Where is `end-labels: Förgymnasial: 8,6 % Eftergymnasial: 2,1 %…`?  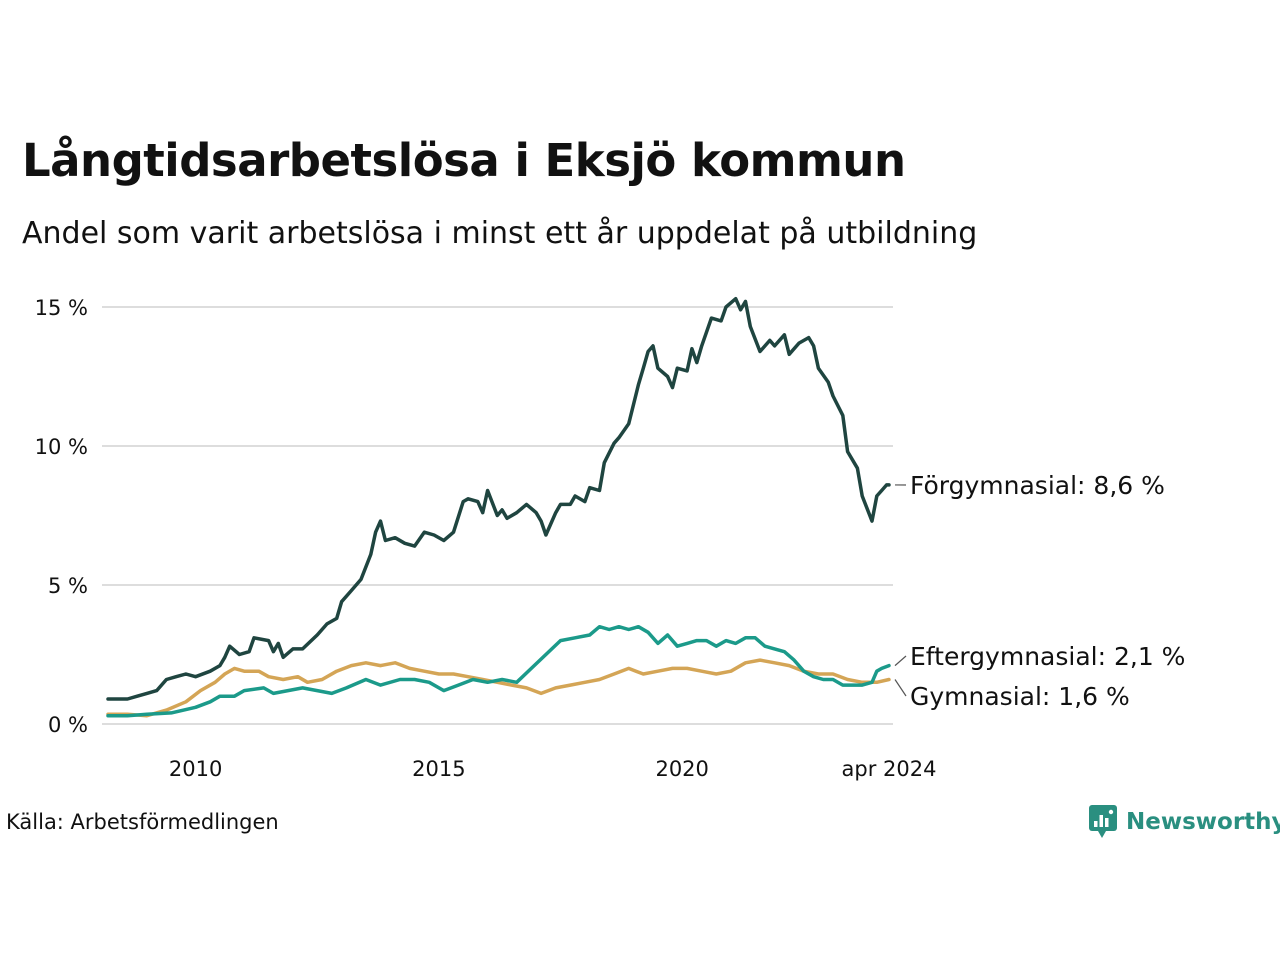
end-labels: Förgymnasial: 8,6 % Eftergymnasial: 2,1 %… is located at coordinates (1039, 591).